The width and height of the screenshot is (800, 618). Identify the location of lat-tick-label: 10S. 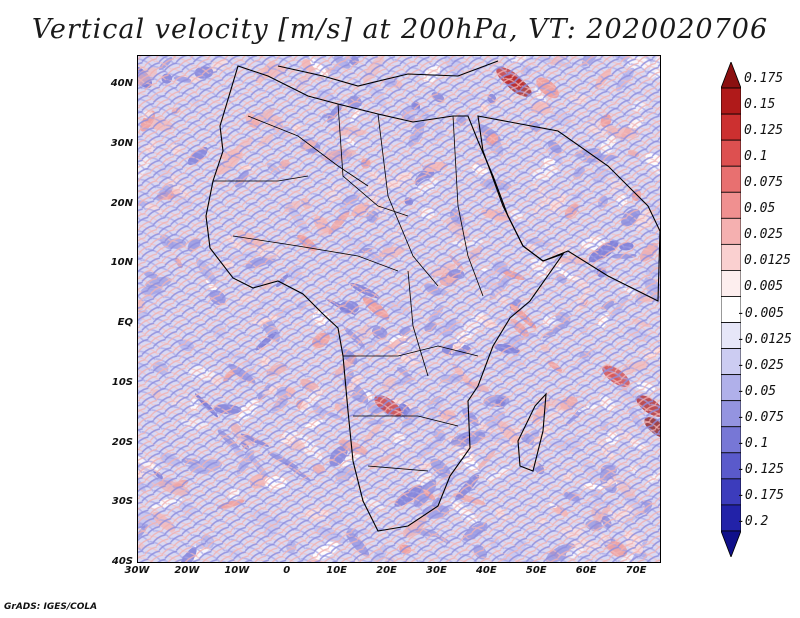
(122, 382).